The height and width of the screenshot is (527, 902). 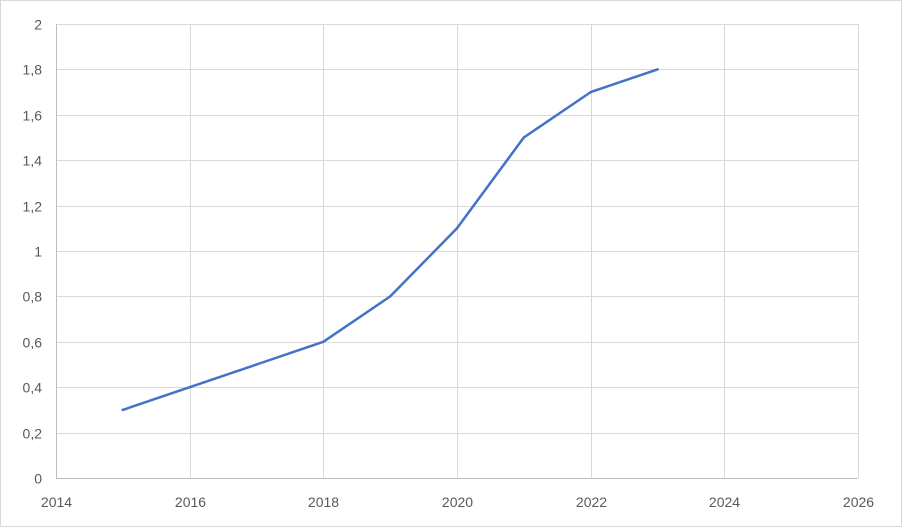 I want to click on y-tick-label: 0,2, so click(x=33, y=434).